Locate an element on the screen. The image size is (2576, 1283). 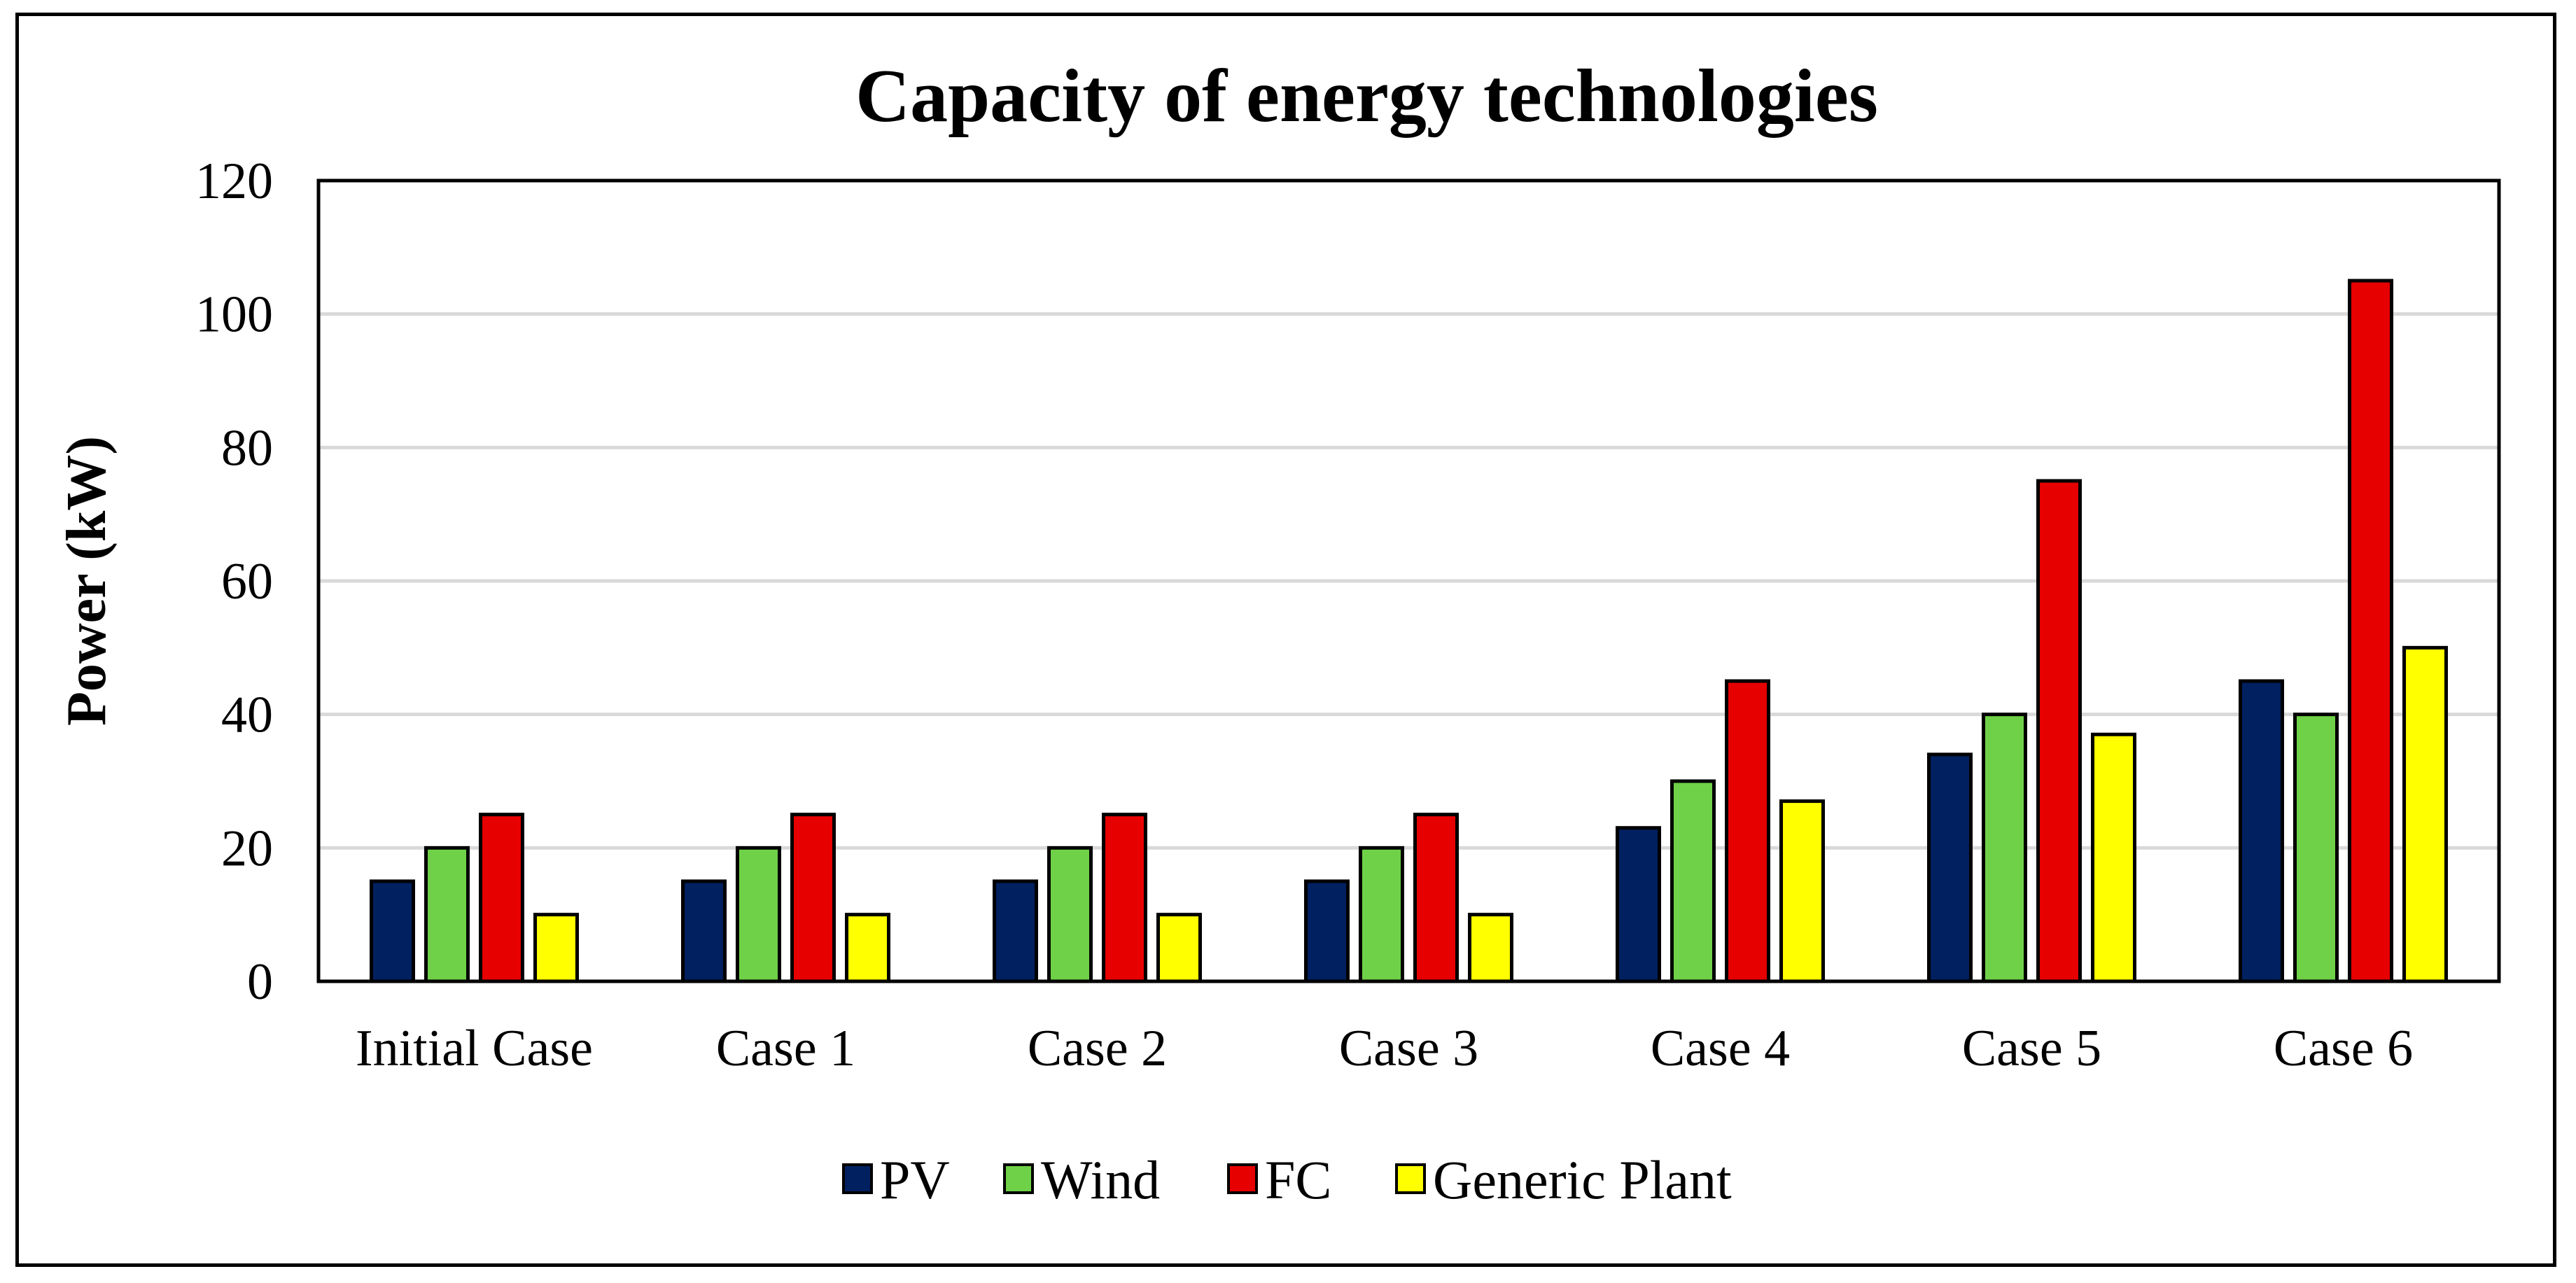
legend-item: Generic Plant is located at coordinates (1563, 1179).